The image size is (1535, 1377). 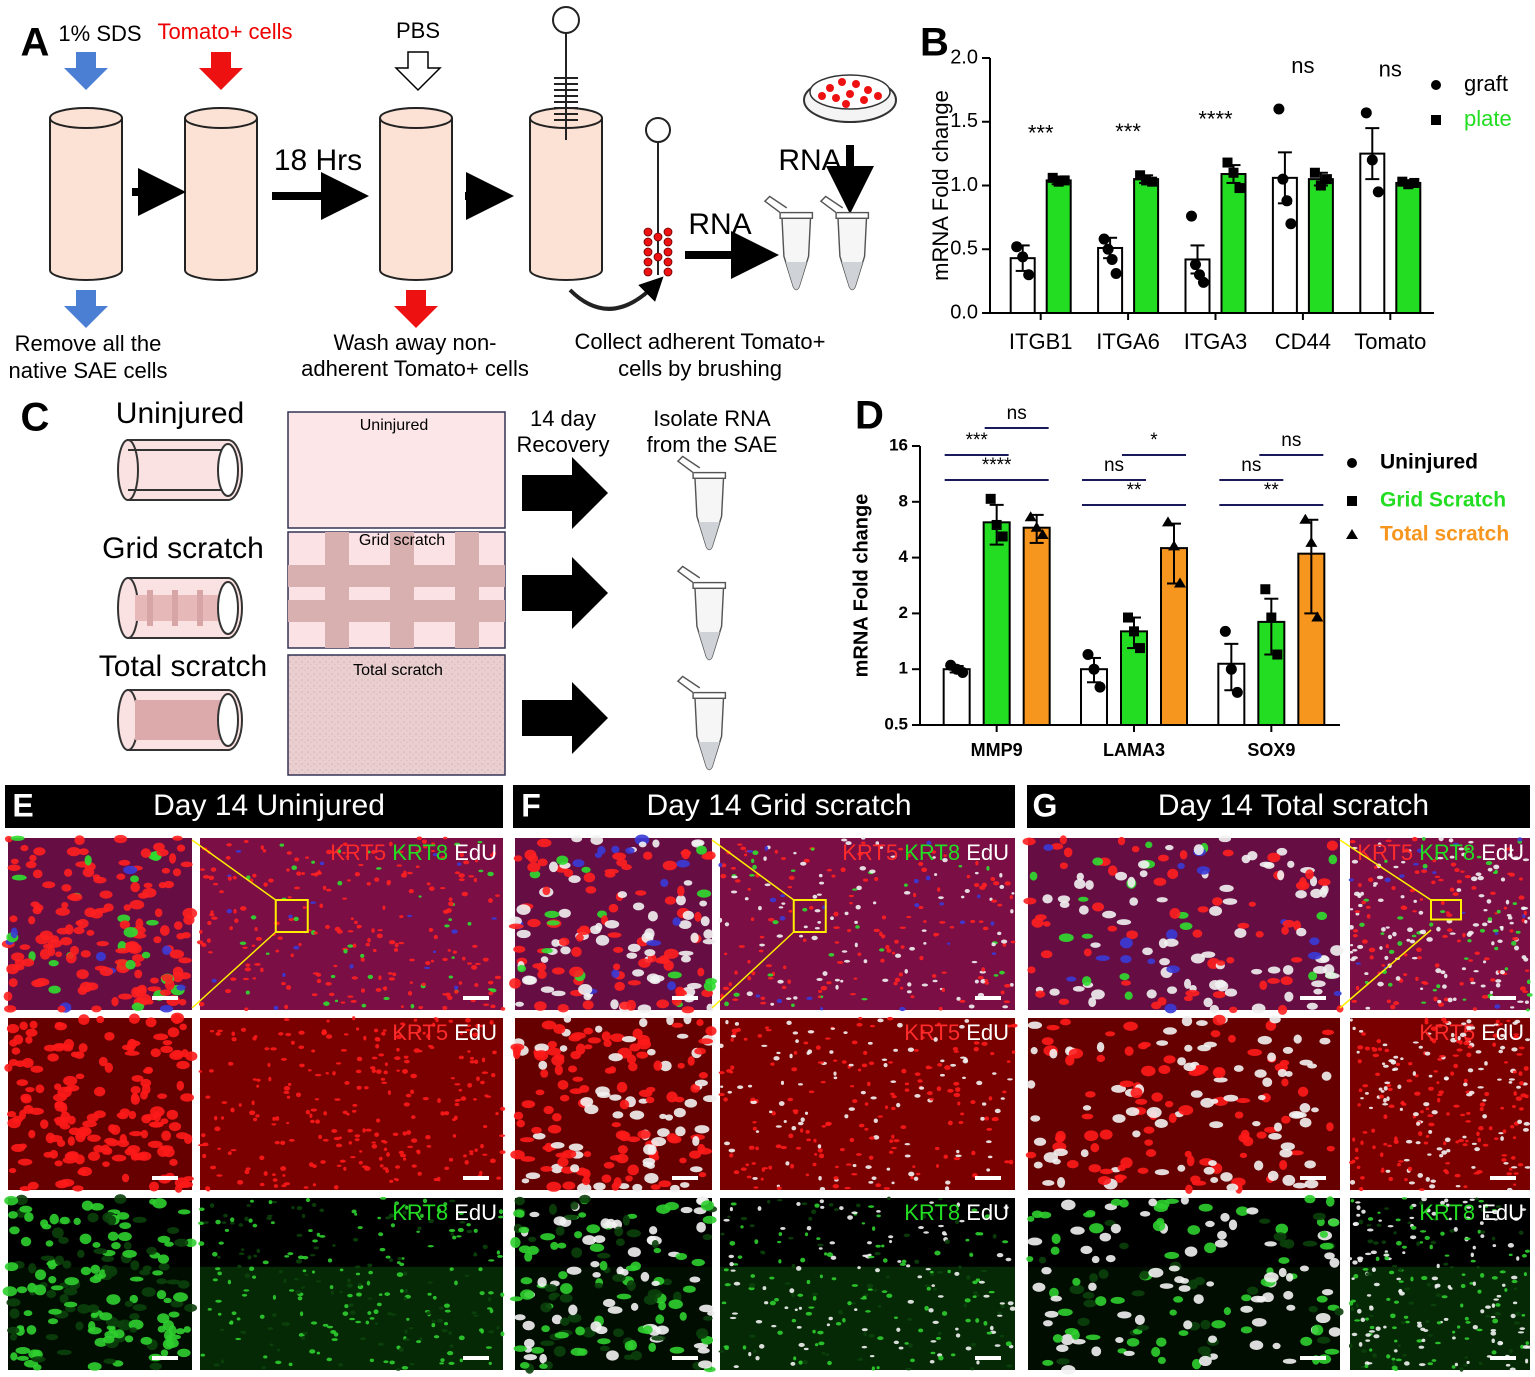 I want to click on y-tick-label: 16, so click(x=898, y=444).